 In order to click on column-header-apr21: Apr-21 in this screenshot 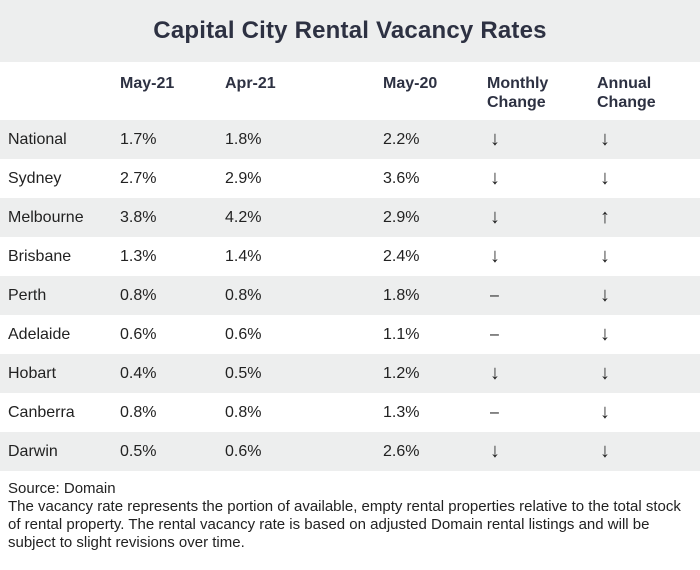, I will do `click(250, 83)`.